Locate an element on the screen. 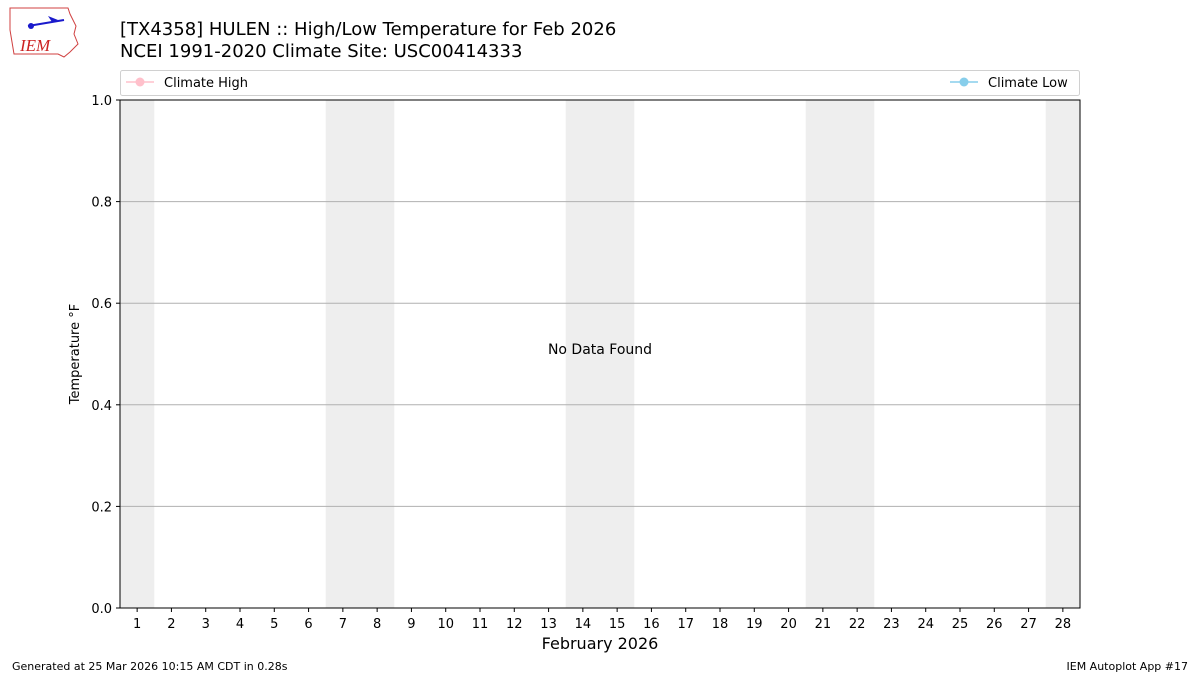 This screenshot has width=1200, height=675. legend-box is located at coordinates (600, 83).